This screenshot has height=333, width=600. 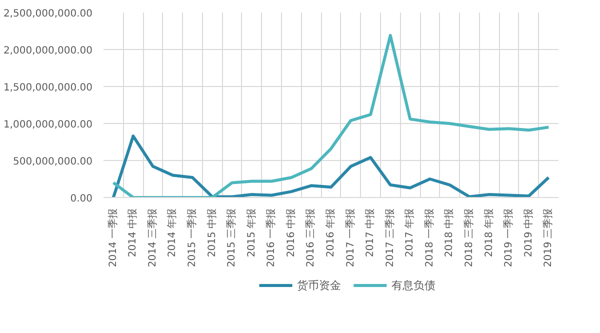 What do you see at coordinates (81, 199) in the screenshot?
I see `y-tick-label: 0.00` at bounding box center [81, 199].